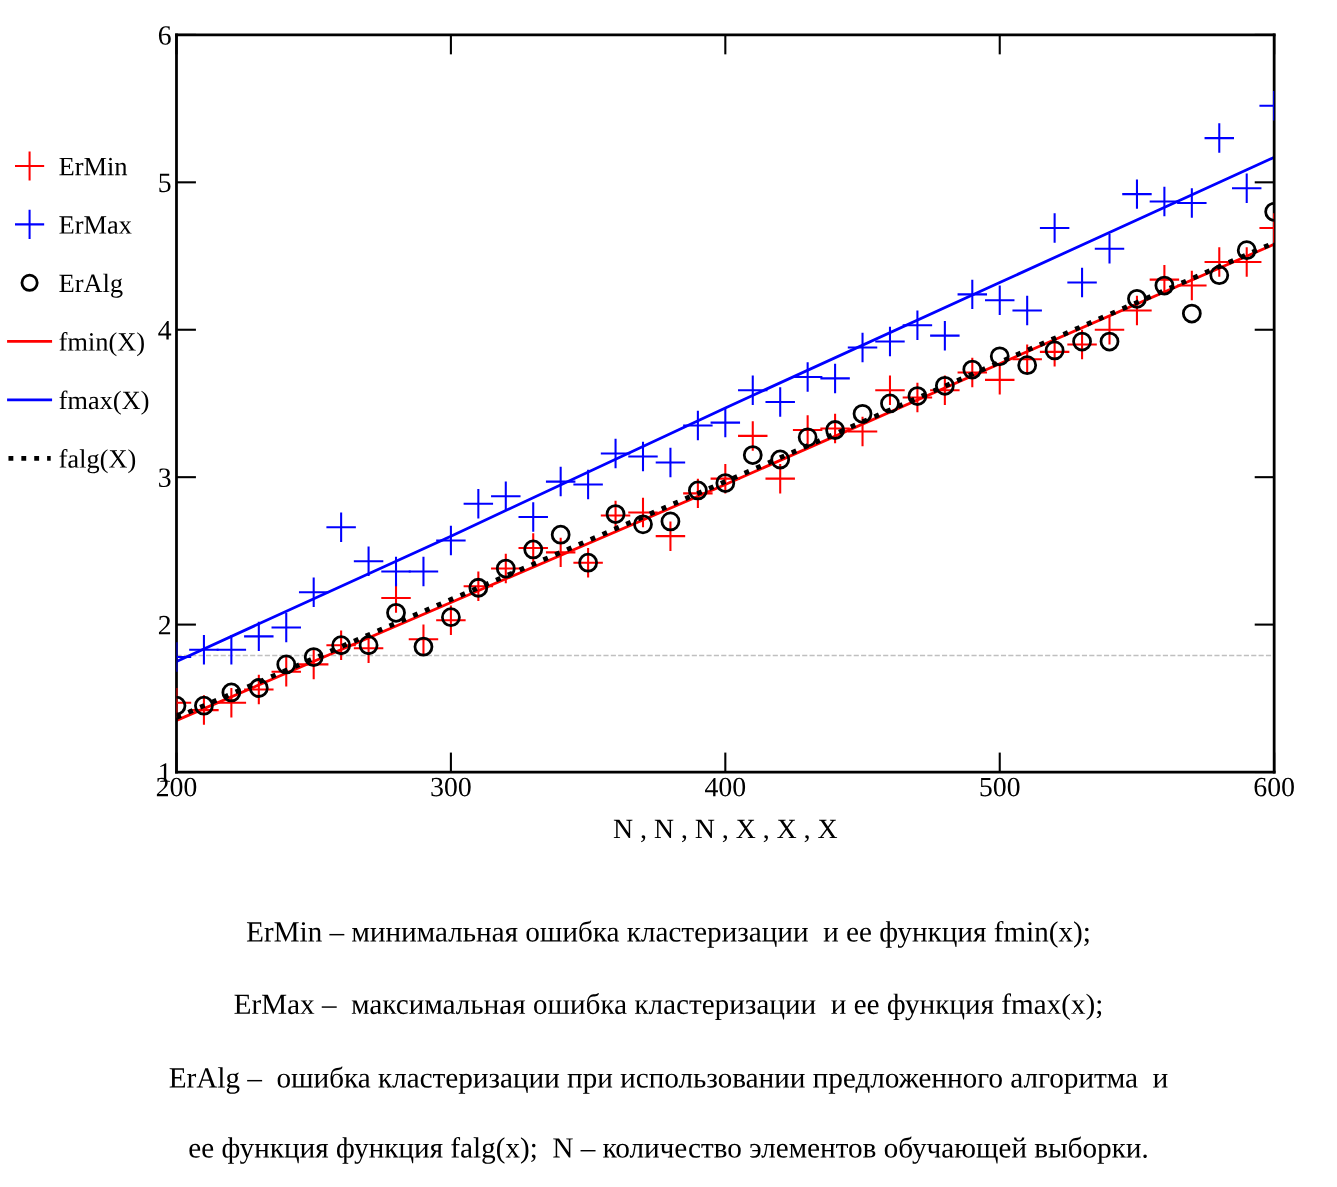 The width and height of the screenshot is (1337, 1187). I want to click on y-tick-label: 4, so click(165, 330).